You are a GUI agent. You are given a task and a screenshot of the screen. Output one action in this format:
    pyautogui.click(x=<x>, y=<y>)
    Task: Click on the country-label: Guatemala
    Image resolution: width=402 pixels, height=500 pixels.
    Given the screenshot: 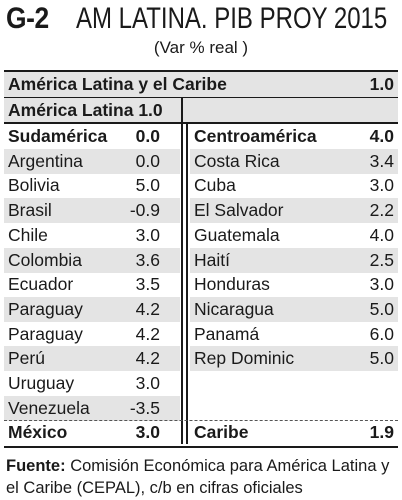 What is the action you would take?
    pyautogui.click(x=237, y=234)
    